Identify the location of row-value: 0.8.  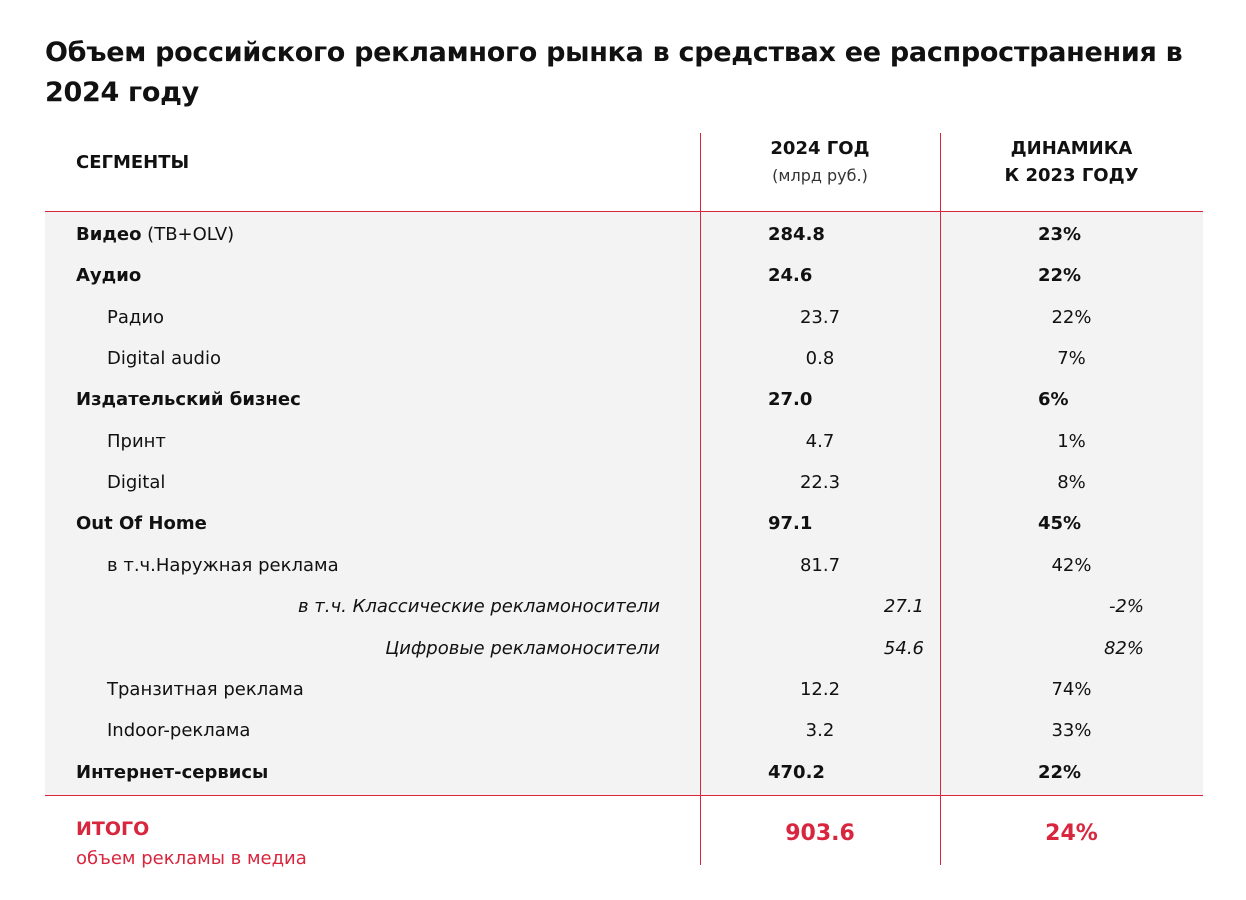
(820, 359).